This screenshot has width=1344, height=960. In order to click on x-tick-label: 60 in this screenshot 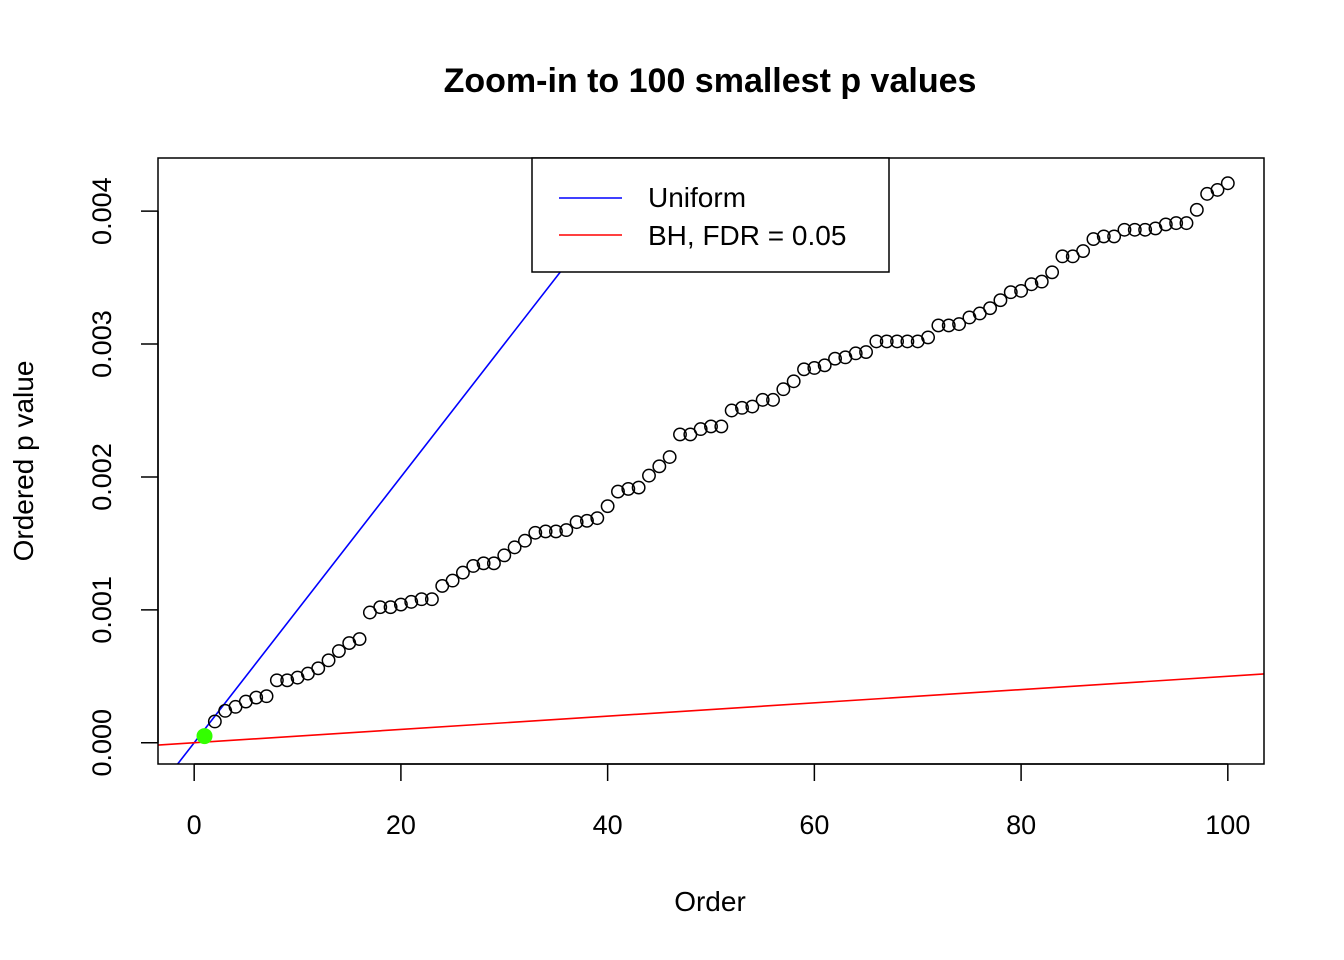, I will do `click(814, 825)`.